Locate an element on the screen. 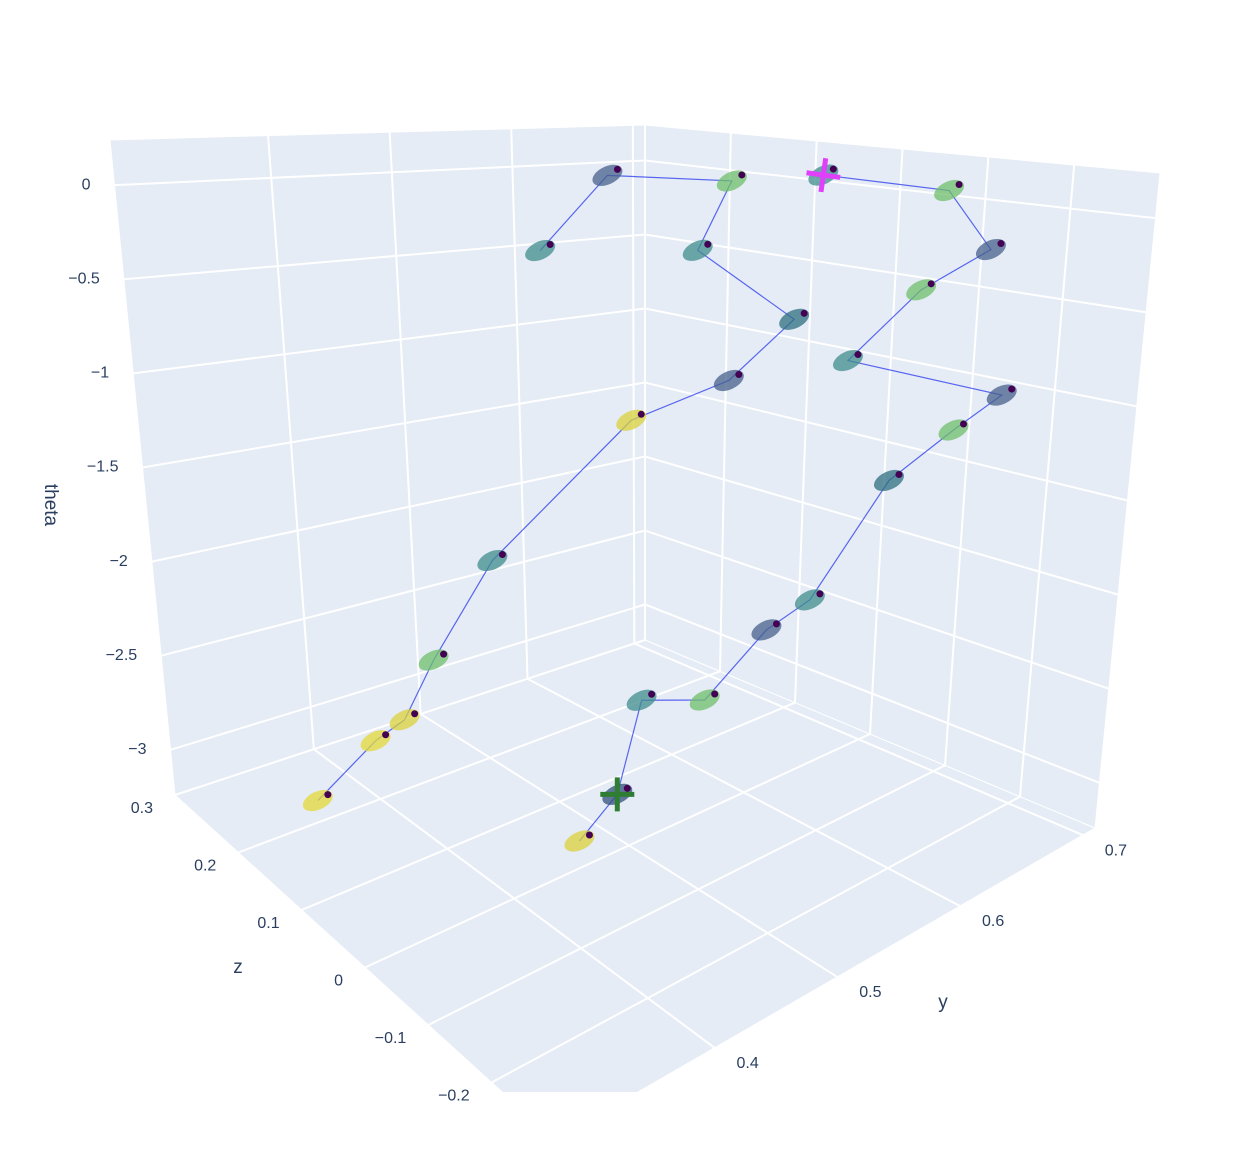 The width and height of the screenshot is (1248, 1163). z-tick-label: 0.3 is located at coordinates (142, 808).